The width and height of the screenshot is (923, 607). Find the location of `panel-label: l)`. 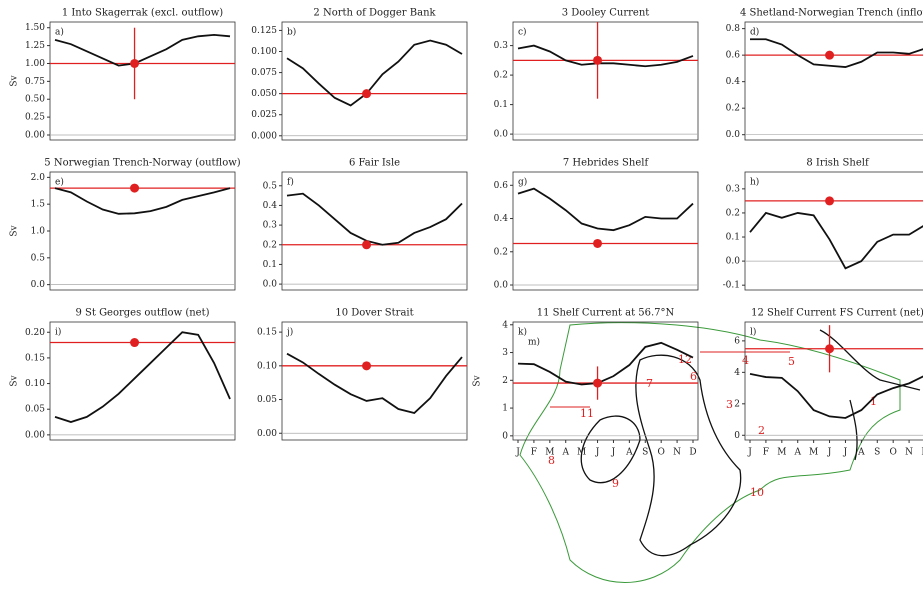

panel-label: l) is located at coordinates (753, 332).